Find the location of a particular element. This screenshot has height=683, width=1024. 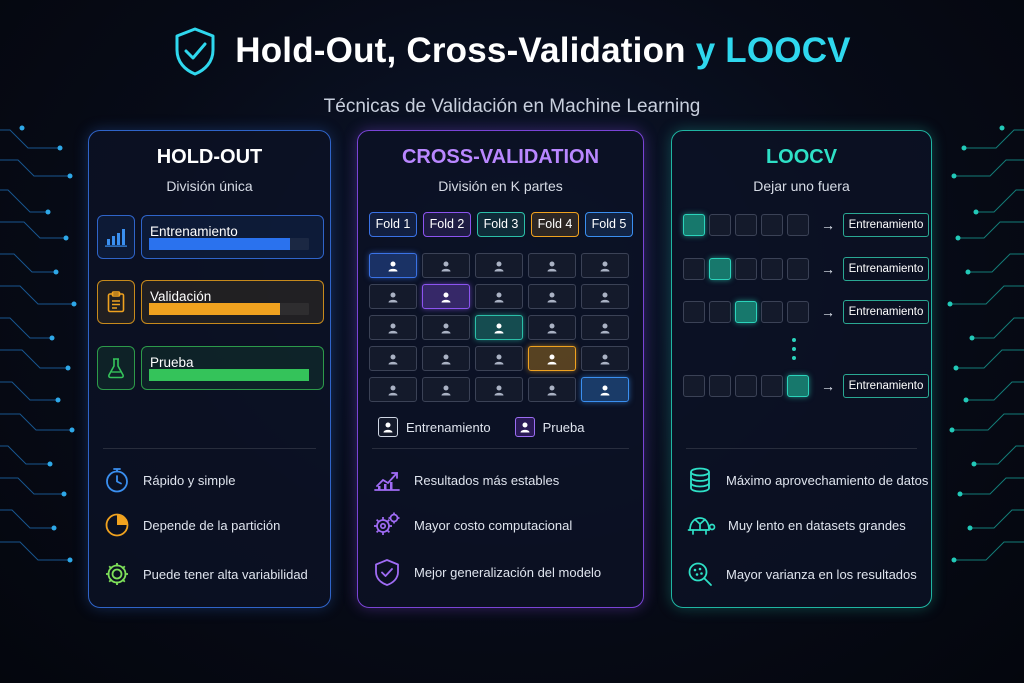

pie-chart-icon is located at coordinates (117, 525).